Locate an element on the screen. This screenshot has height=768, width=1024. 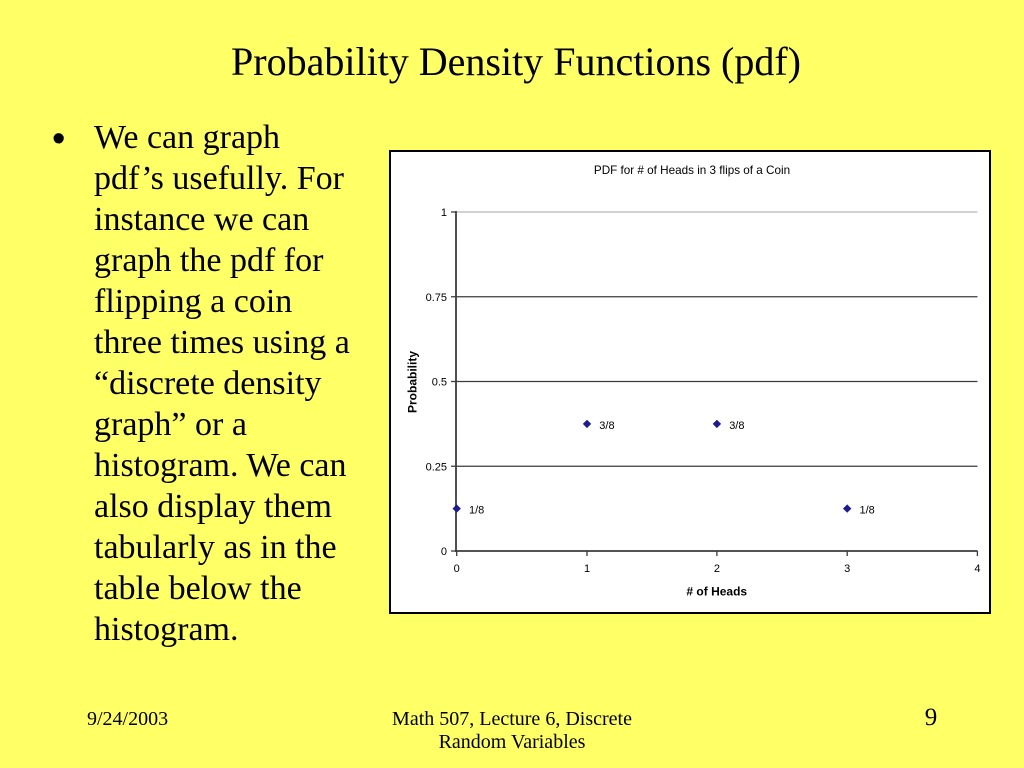
svg-text: 4 is located at coordinates (977, 569).